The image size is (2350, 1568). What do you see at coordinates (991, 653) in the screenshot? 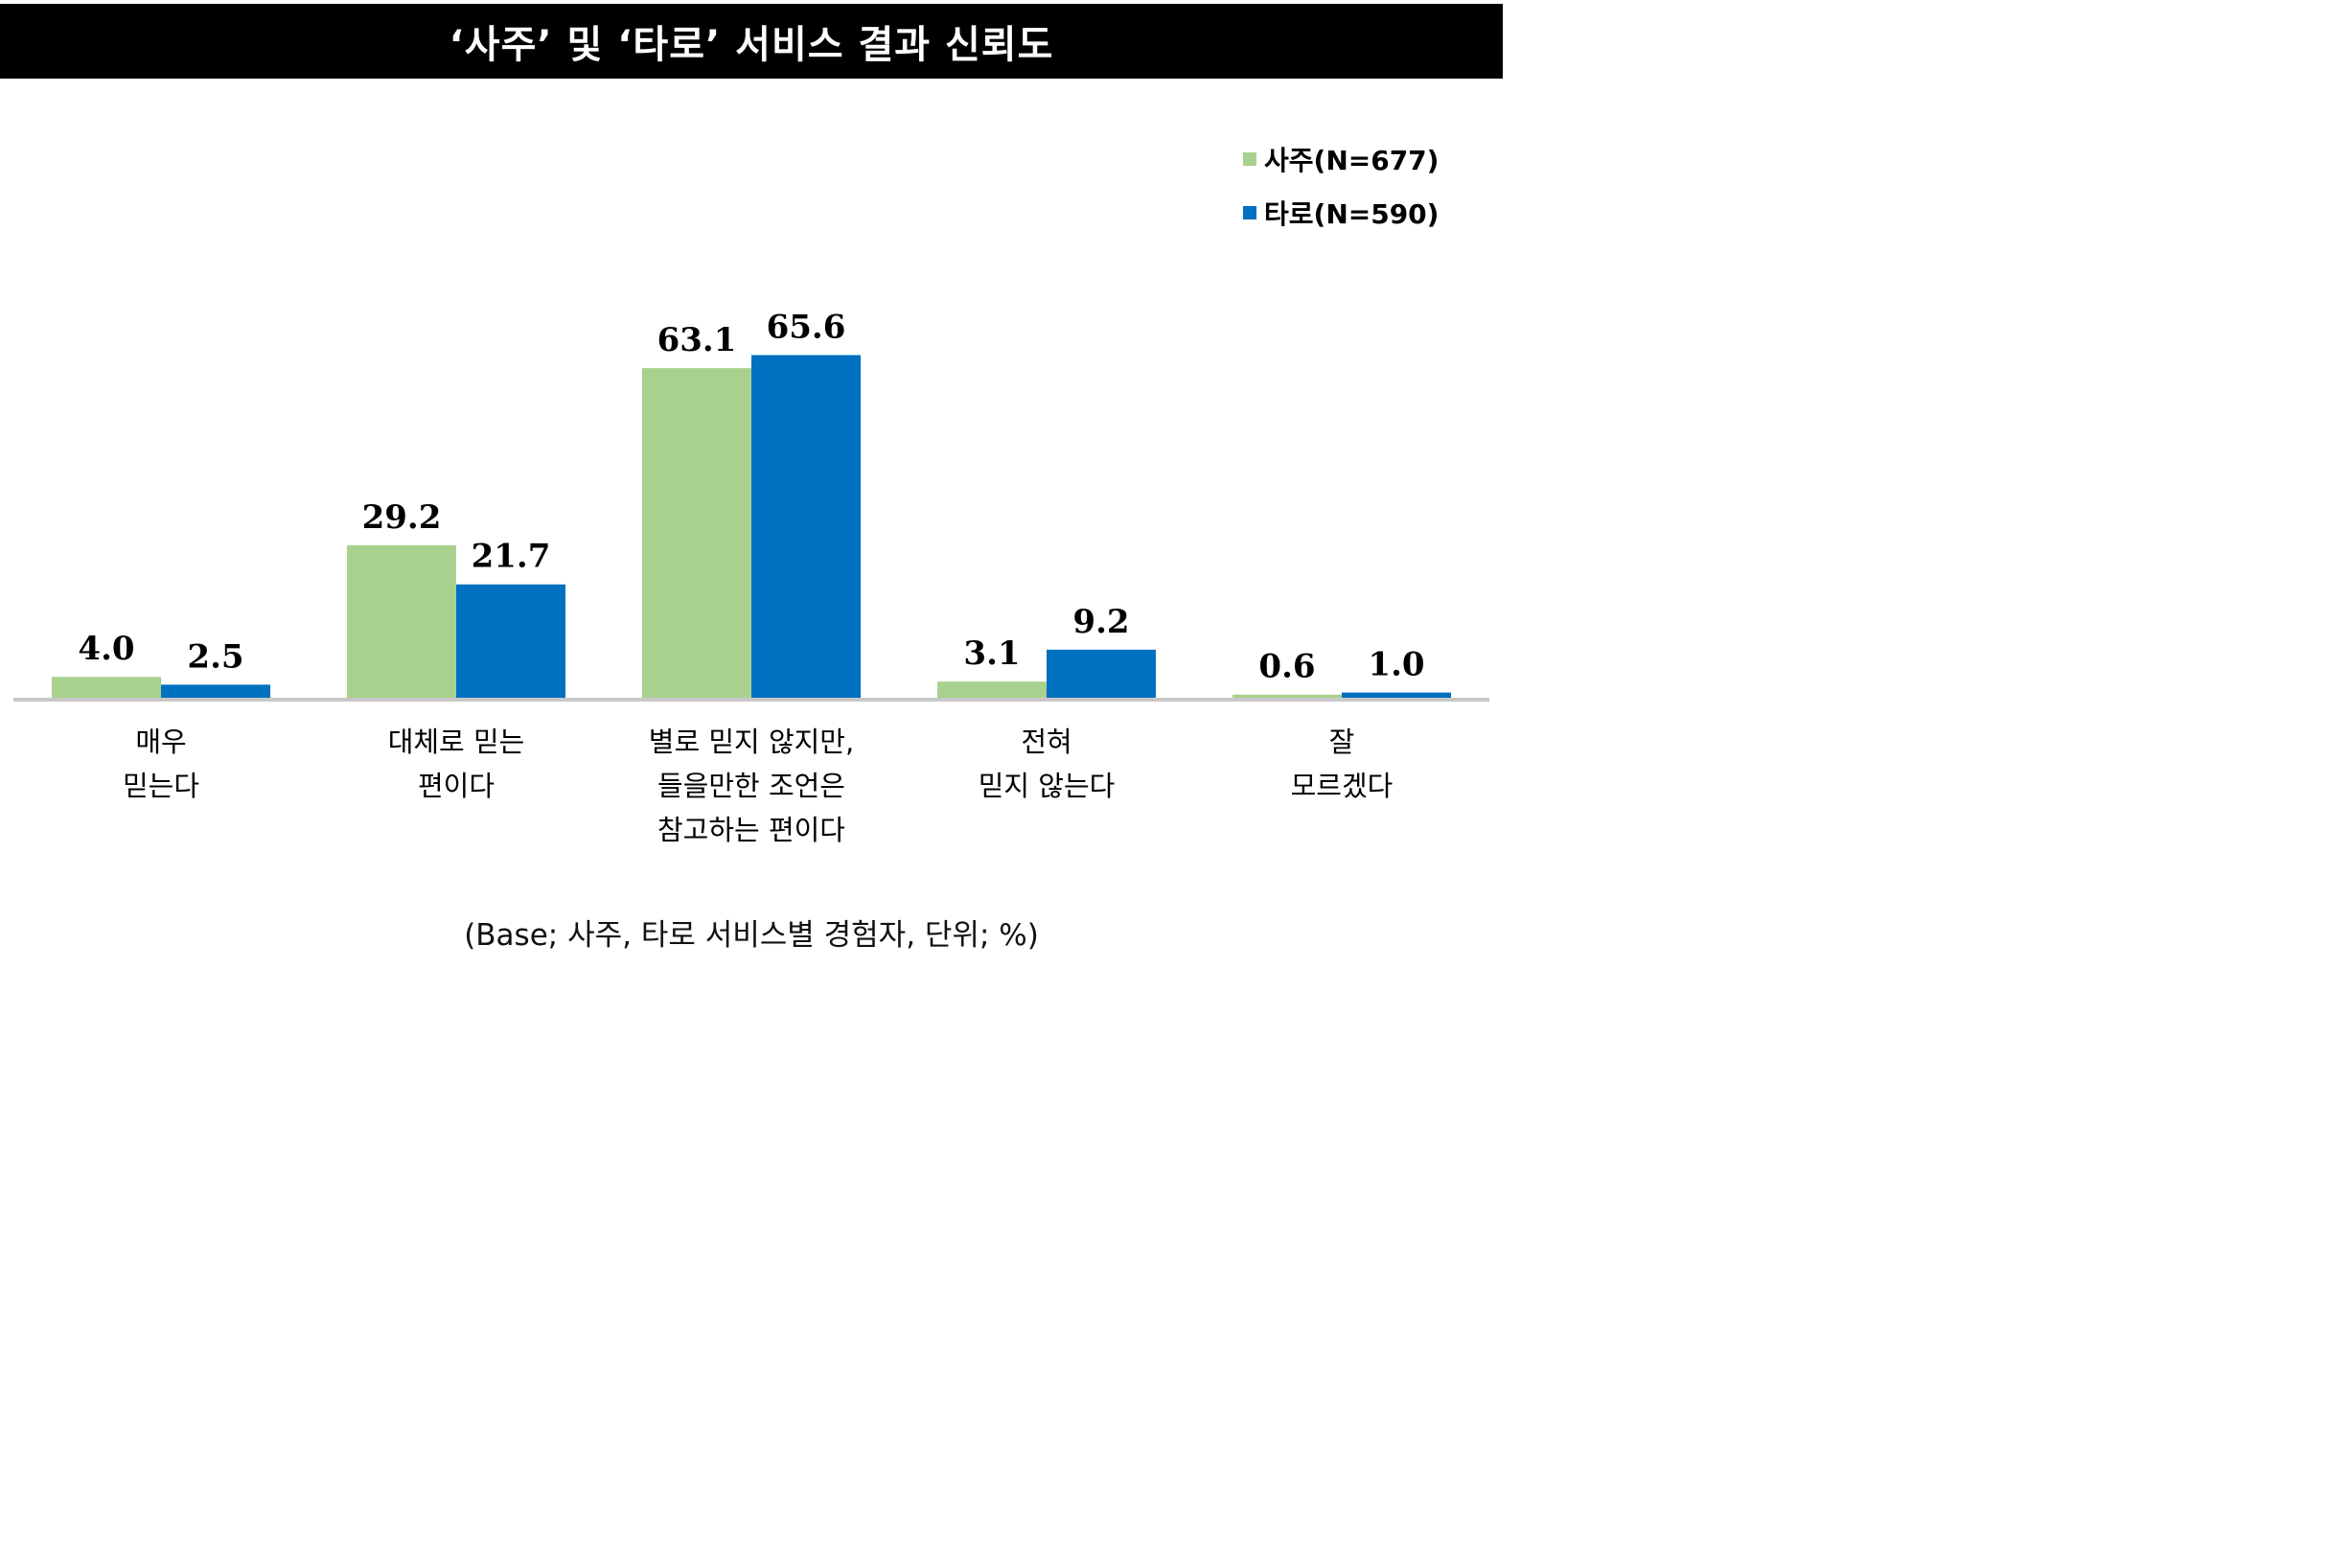
I see `data-label-saju-3: 3.1` at bounding box center [991, 653].